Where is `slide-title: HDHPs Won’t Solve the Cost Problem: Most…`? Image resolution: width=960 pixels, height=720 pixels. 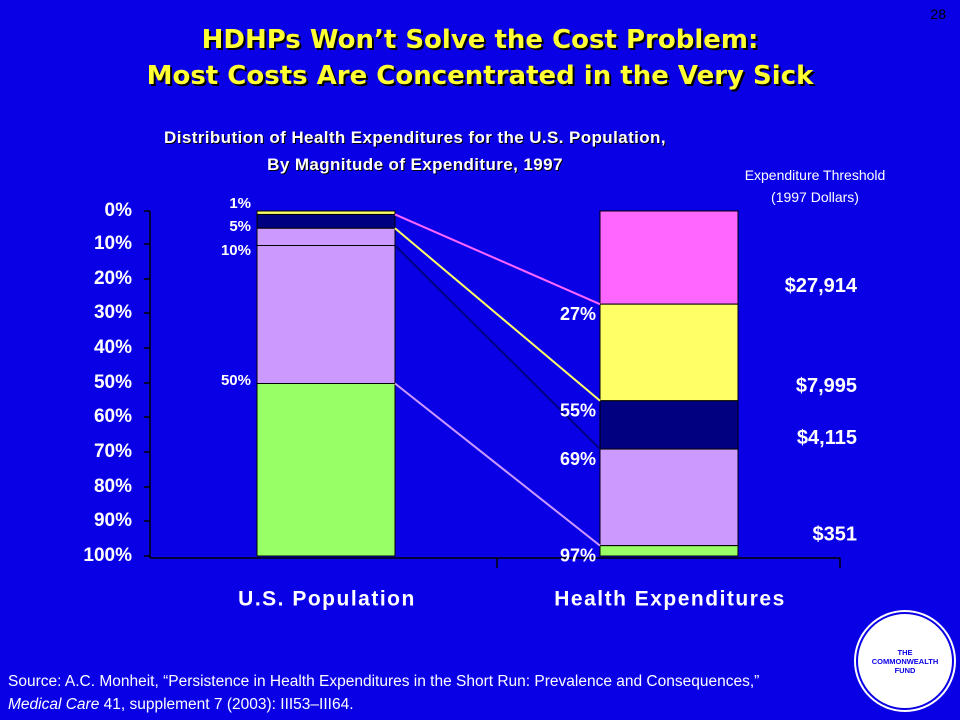
slide-title: HDHPs Won’t Solve the Cost Problem: Most… is located at coordinates (480, 58).